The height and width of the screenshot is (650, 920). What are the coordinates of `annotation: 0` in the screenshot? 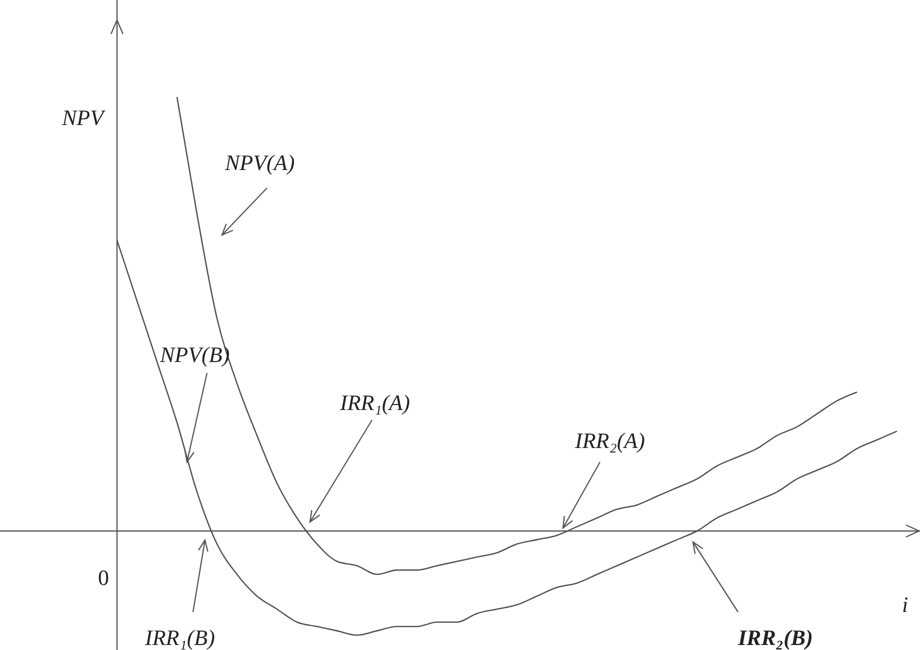 It's located at (103, 577).